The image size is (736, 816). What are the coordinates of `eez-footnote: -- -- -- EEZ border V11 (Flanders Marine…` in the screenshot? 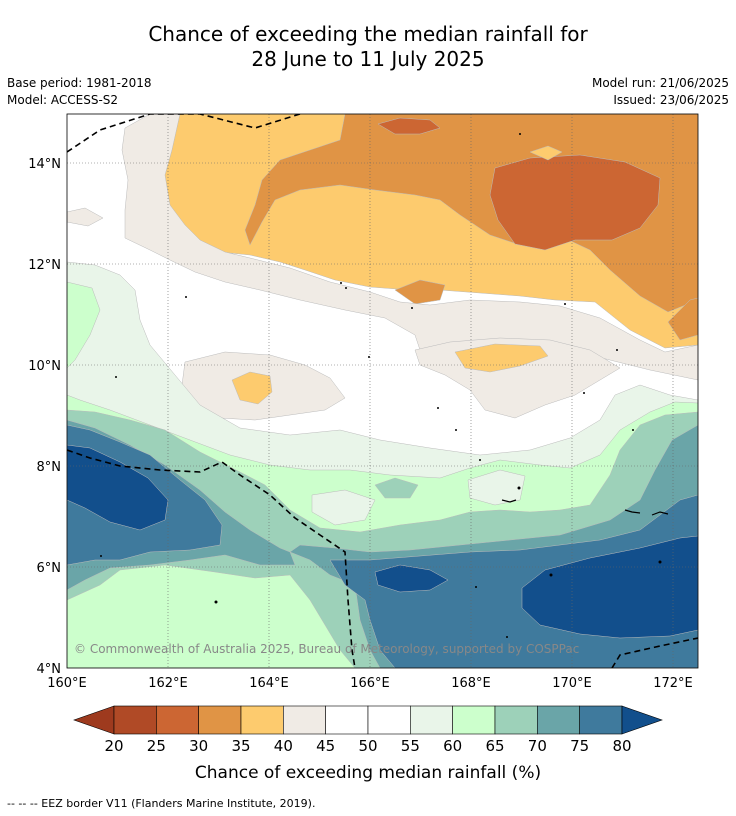 It's located at (161, 803).